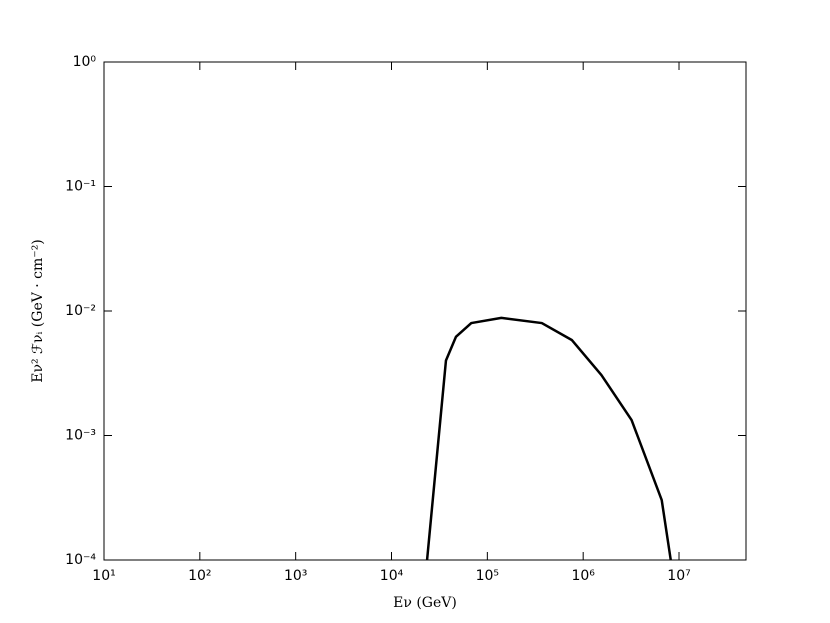 Image resolution: width=830 pixels, height=623 pixels. I want to click on x-tick-label: 10², so click(199, 576).